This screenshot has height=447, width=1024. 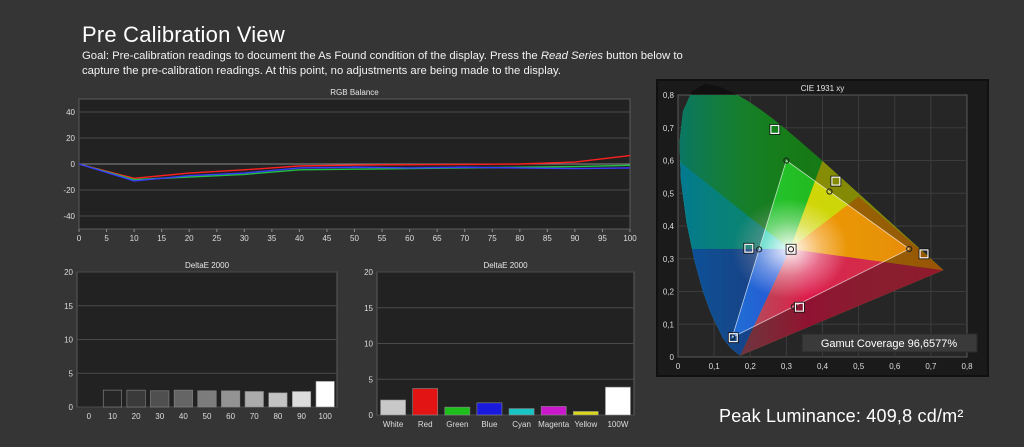 I want to click on rgb-x-tick-label: 45, so click(x=326, y=238).